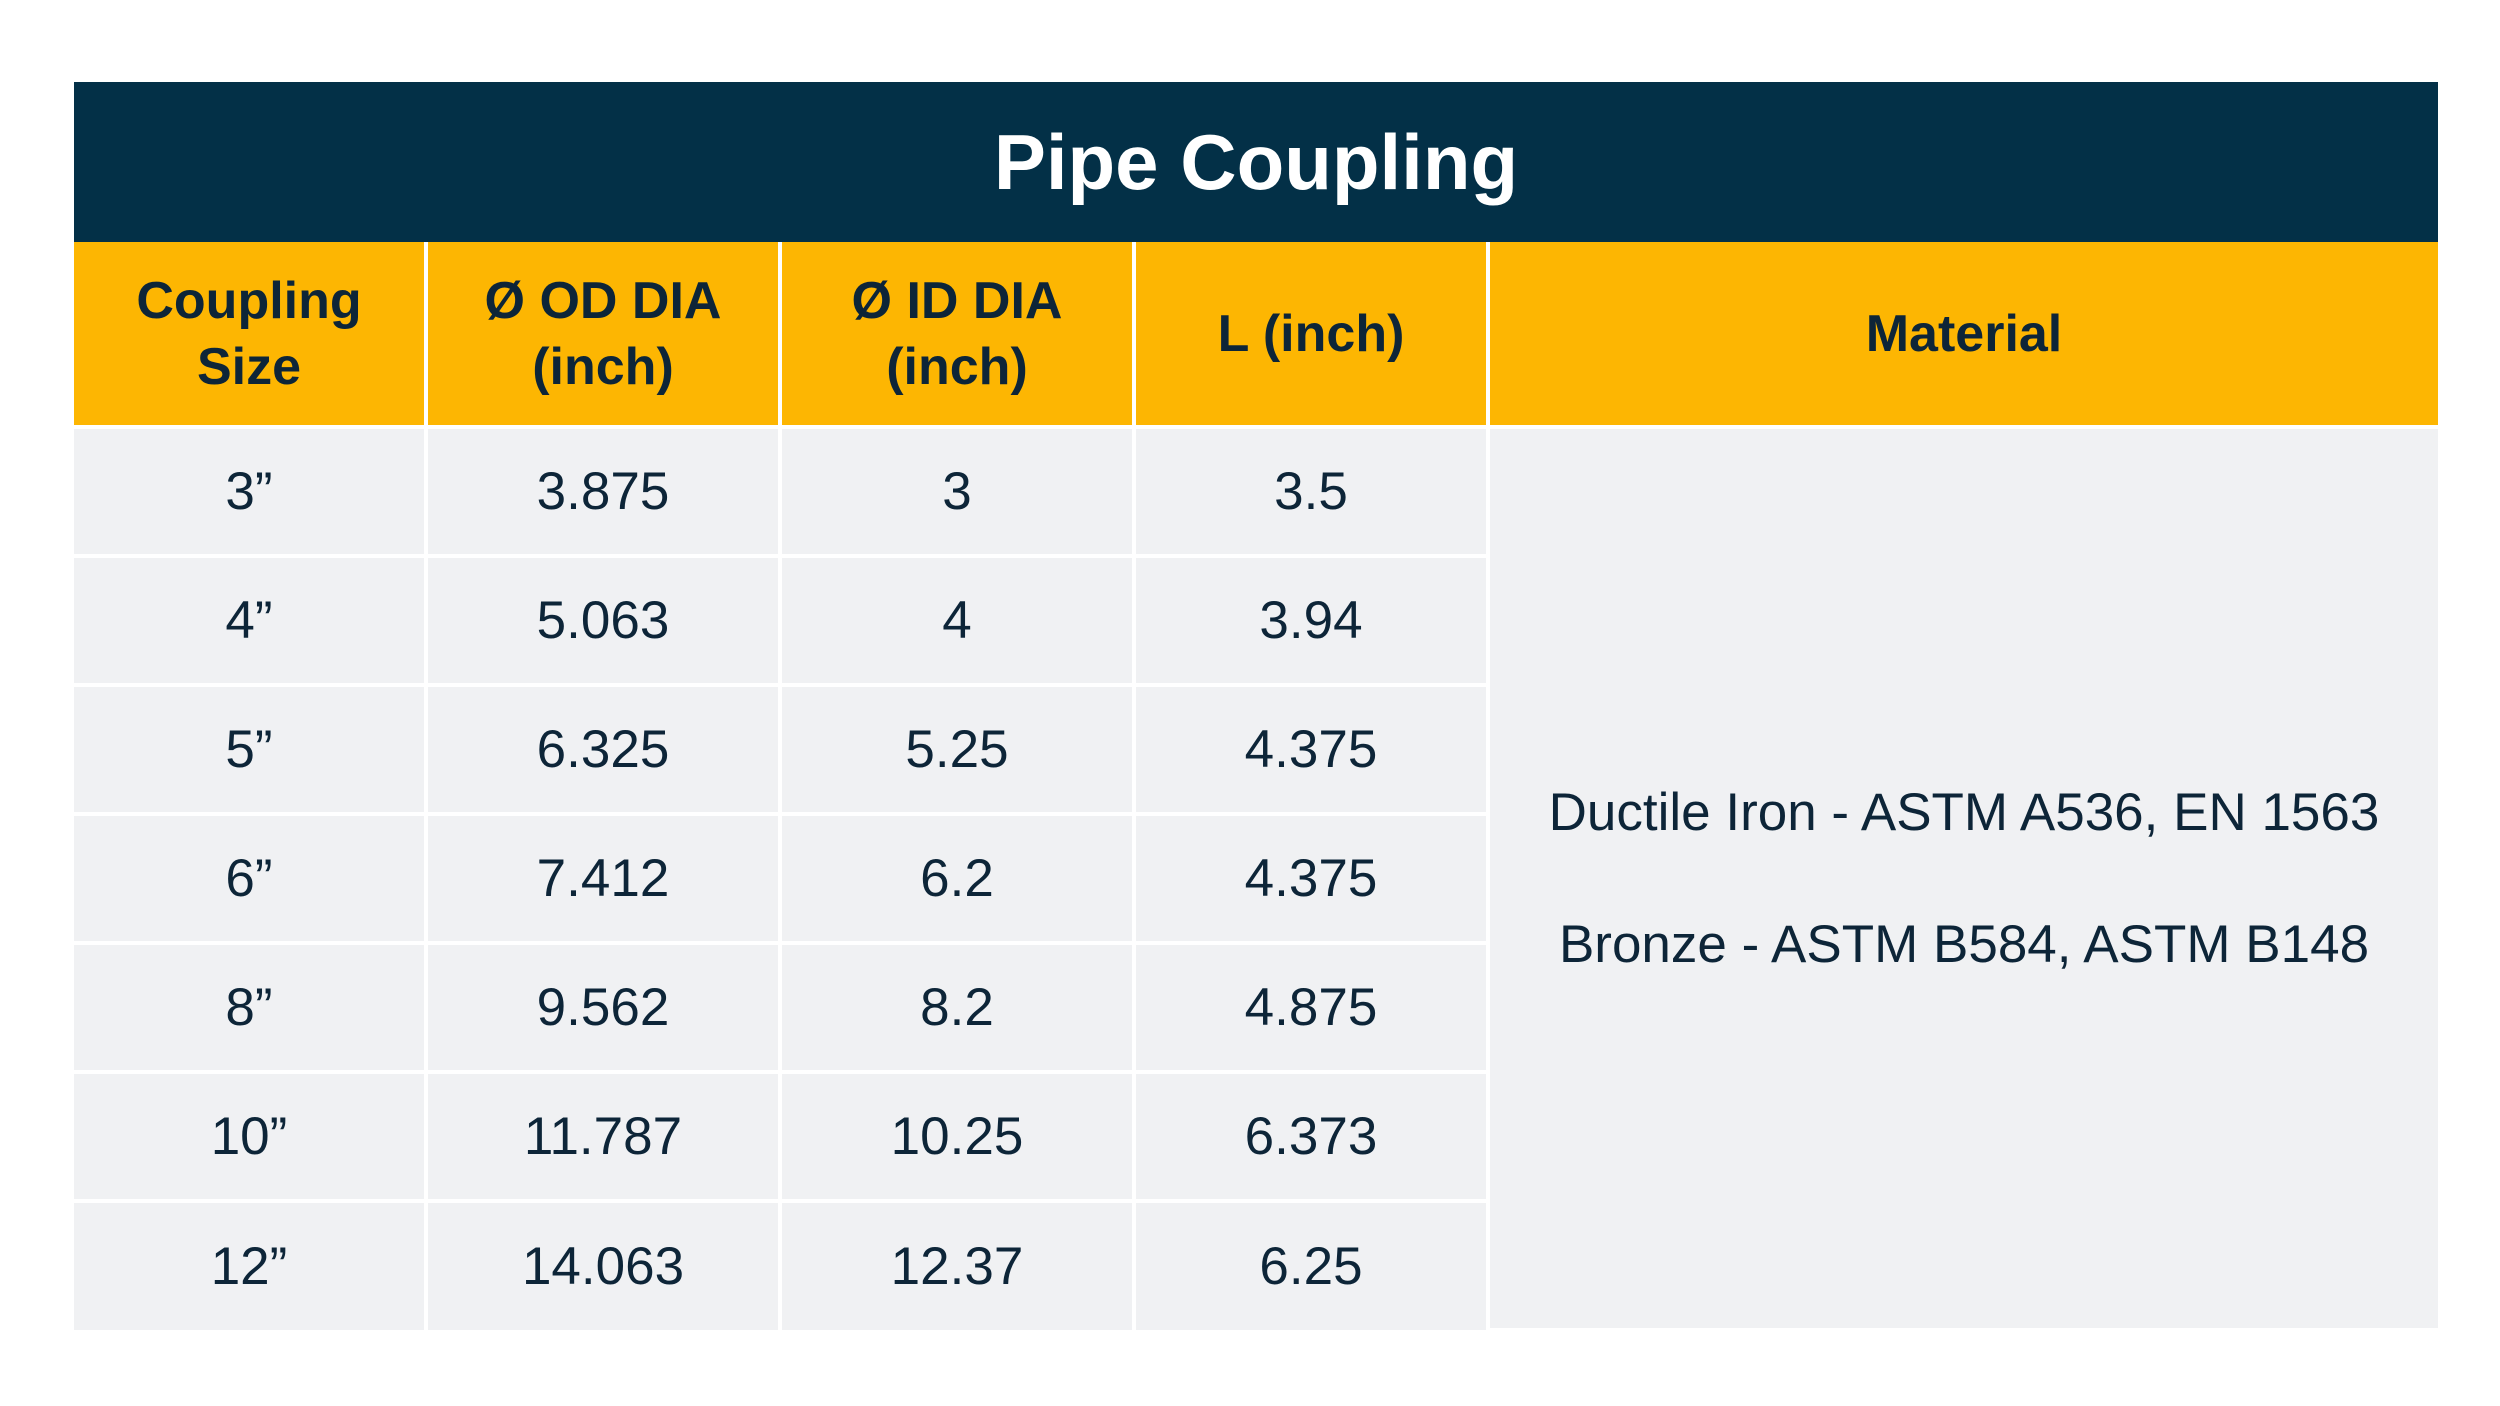 This screenshot has width=2500, height=1406. I want to click on material-spacer, so click(1964, 879).